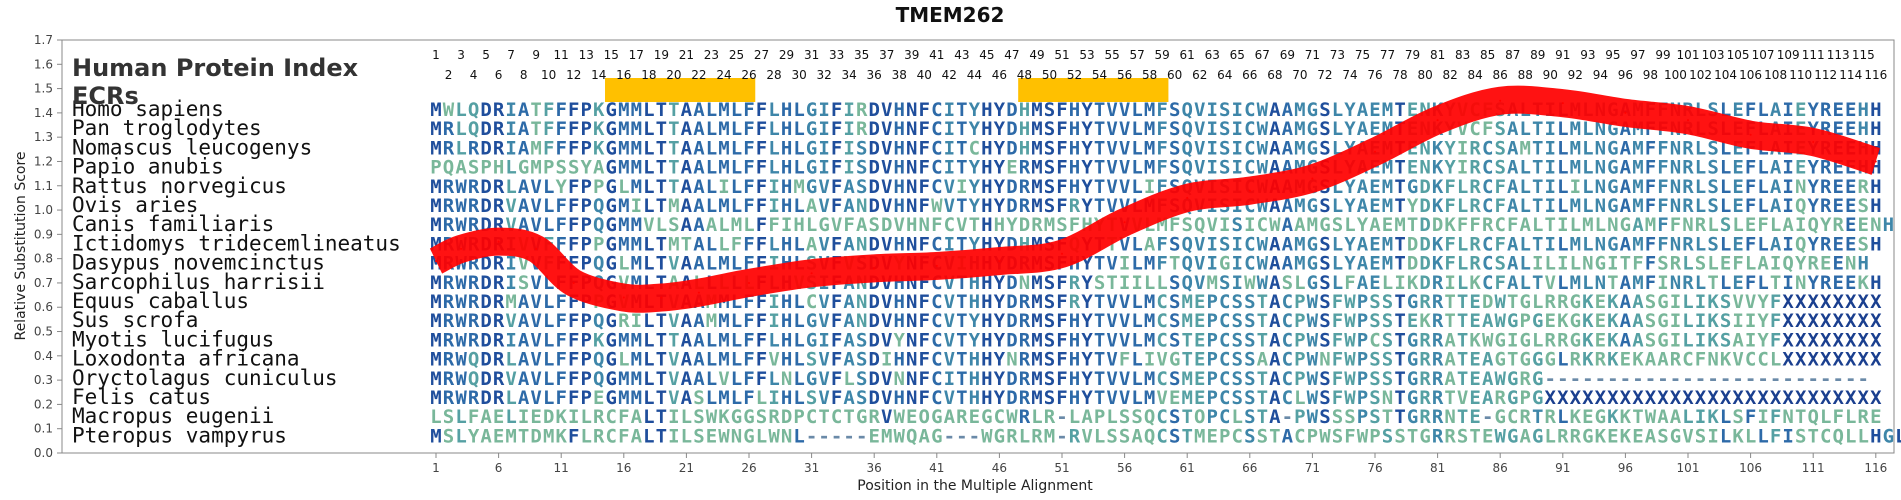 This screenshot has height=500, width=1901. I want to click on x-tick-label: 6, so click(499, 468).